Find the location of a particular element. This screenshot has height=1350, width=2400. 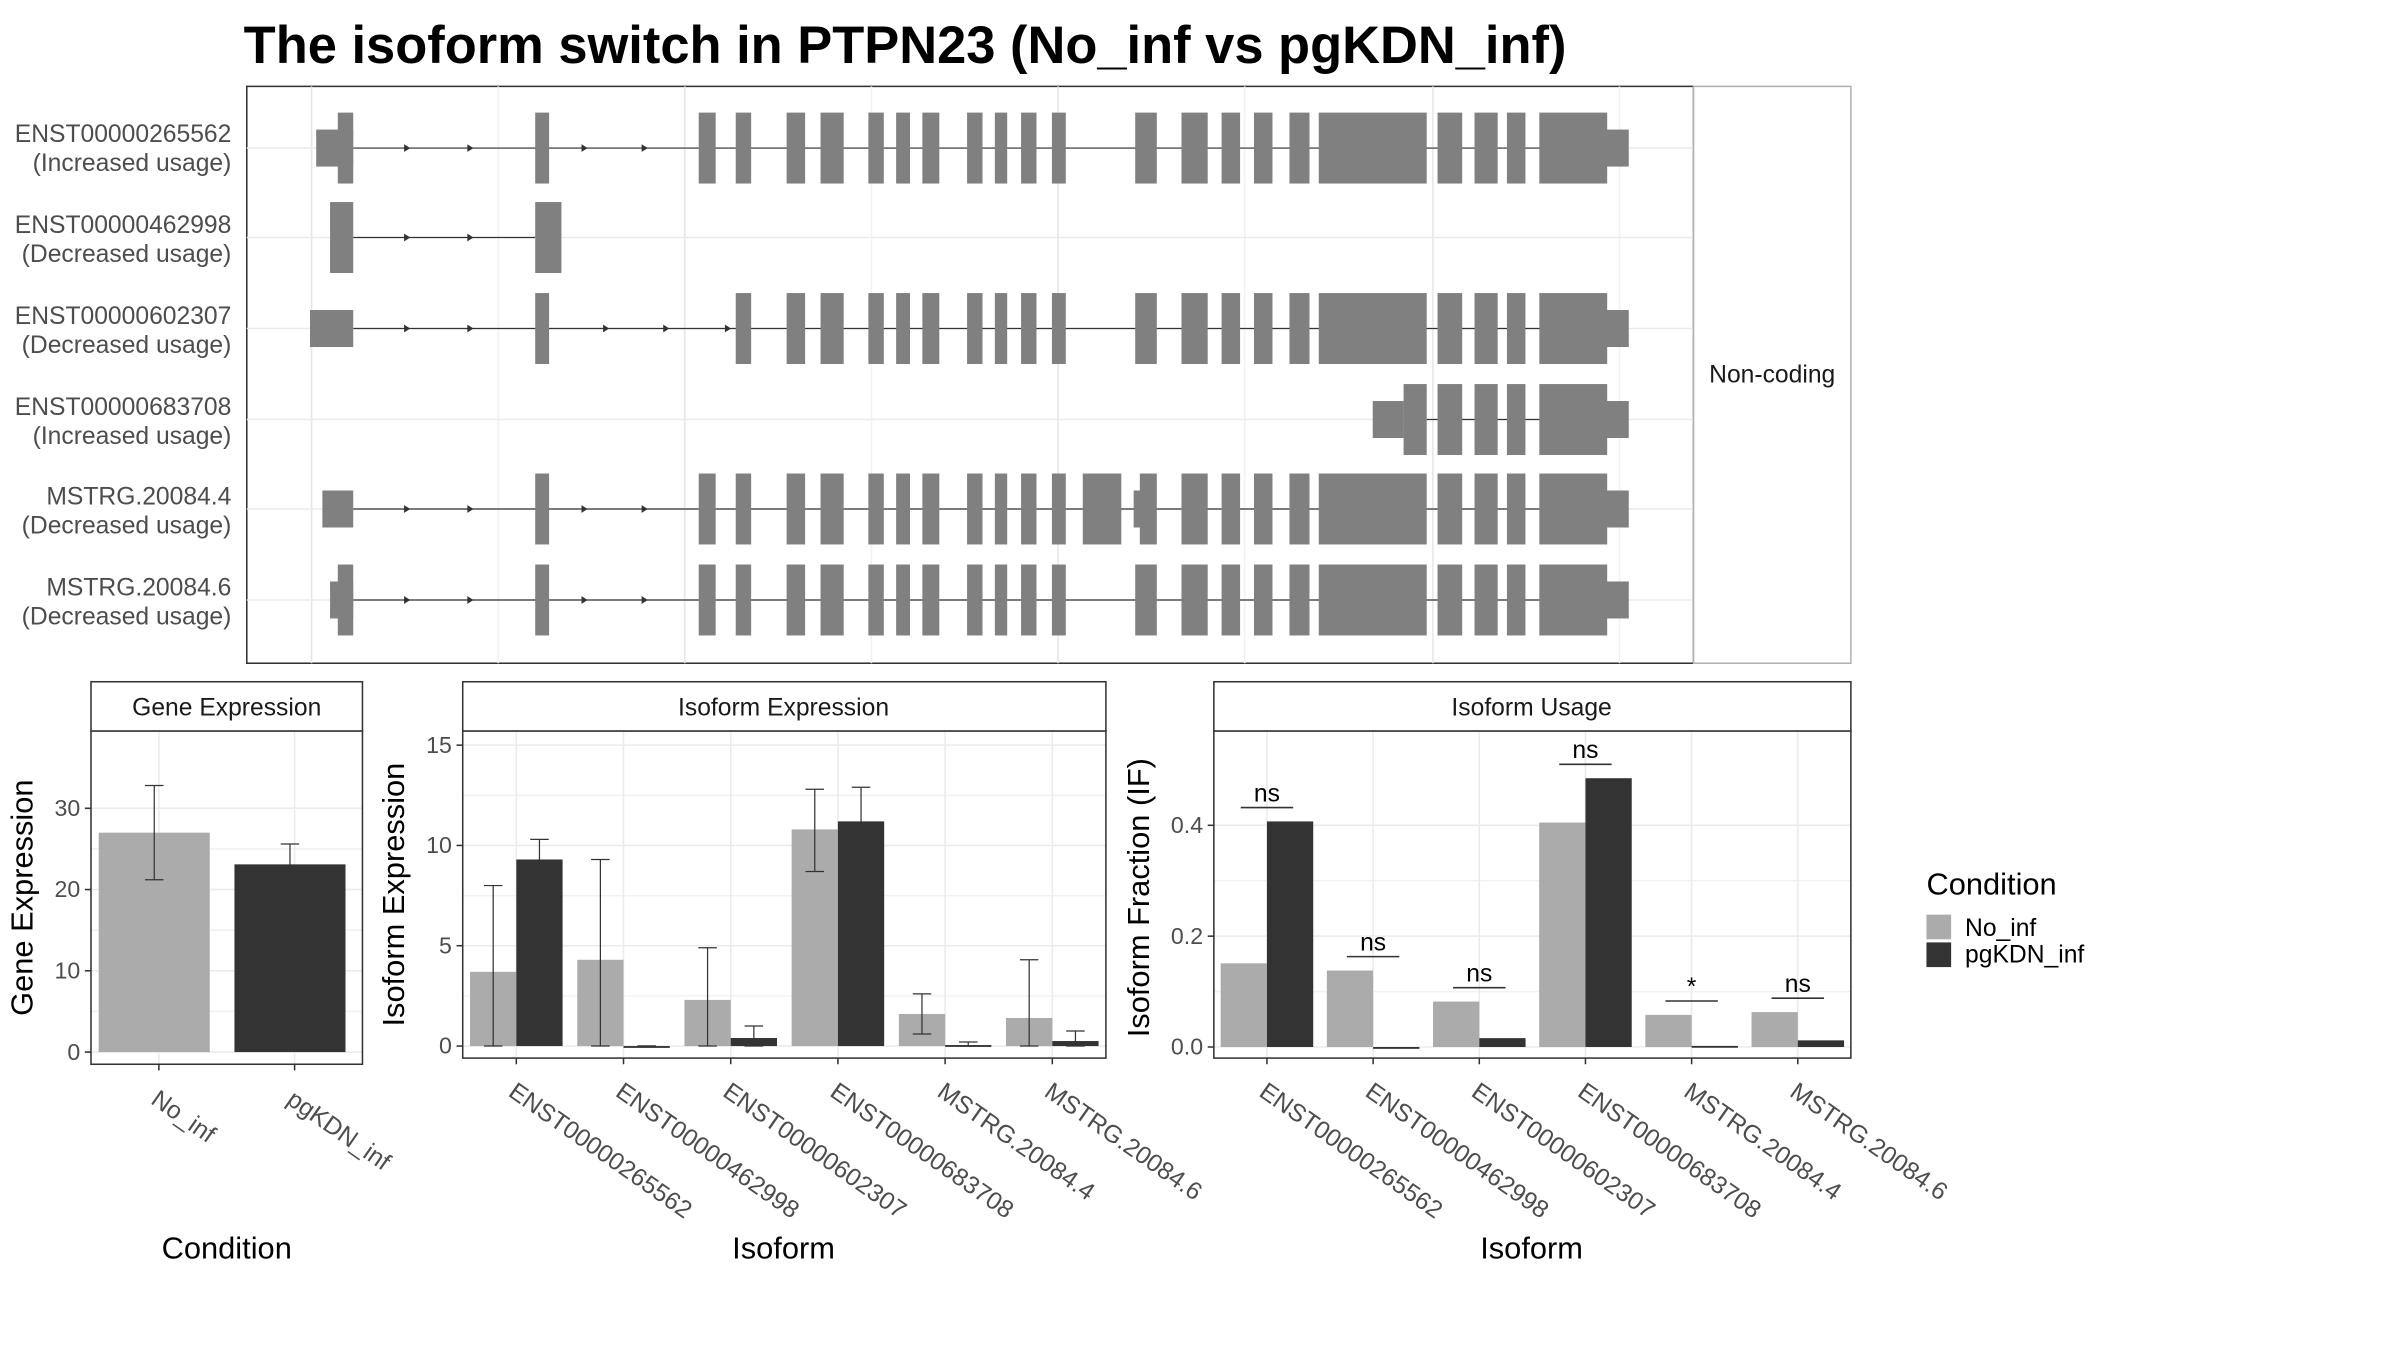

legend-label-pgkdn-inf: pgKDN_inf is located at coordinates (2024, 954).